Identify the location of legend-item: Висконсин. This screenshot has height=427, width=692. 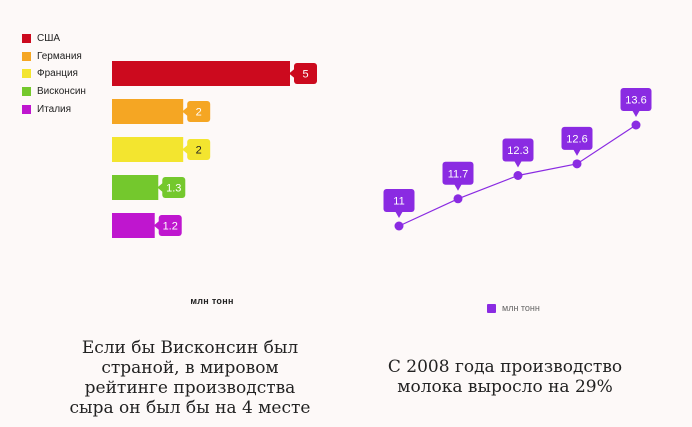
(54, 92).